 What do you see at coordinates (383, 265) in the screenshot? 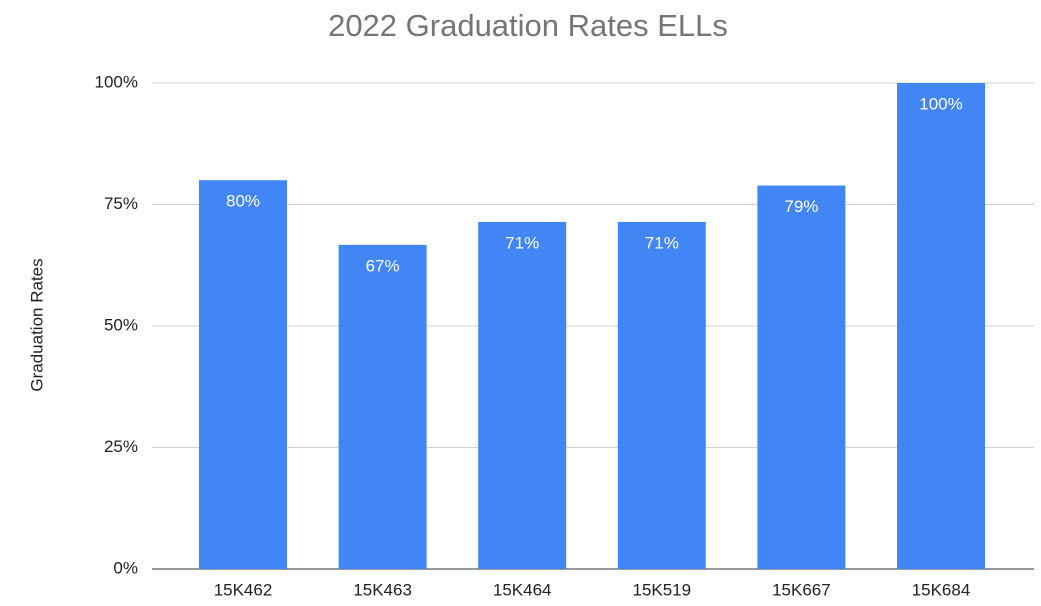
I see `value-label: 67%` at bounding box center [383, 265].